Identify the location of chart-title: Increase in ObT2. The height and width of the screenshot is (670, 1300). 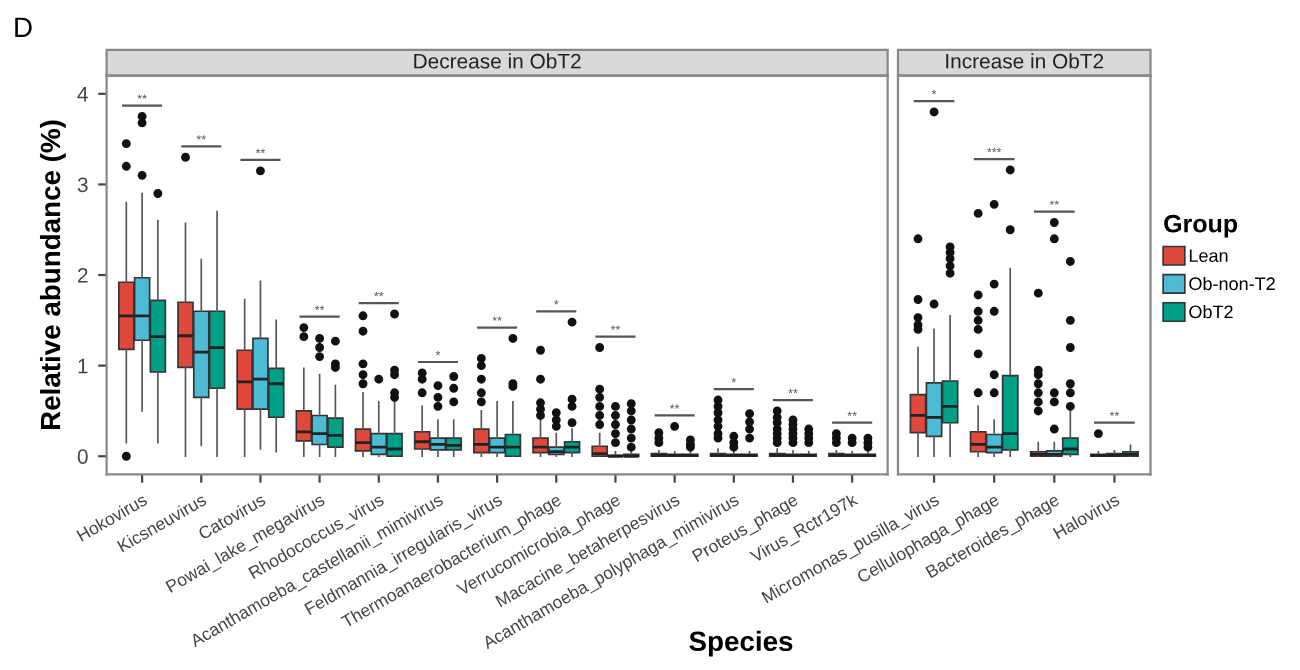
(1025, 61).